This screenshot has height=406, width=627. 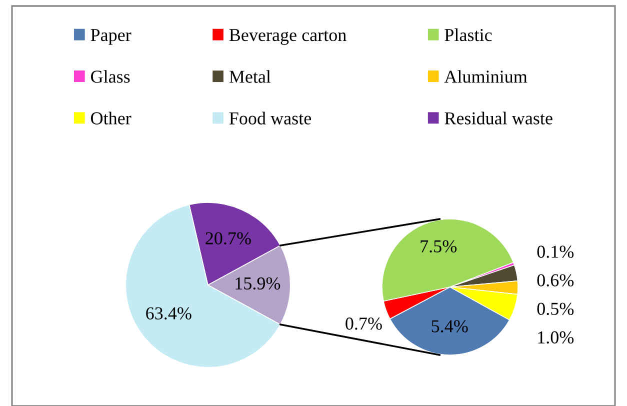 I want to click on data-label: 0.1%, so click(x=555, y=252).